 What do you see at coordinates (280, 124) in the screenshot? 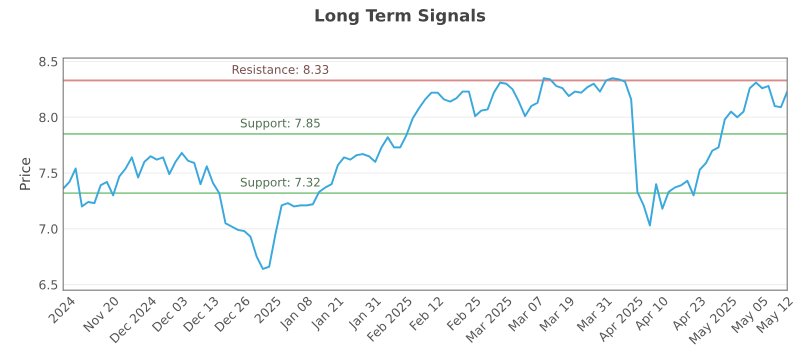
I see `ref-line-label: Support: 7.85` at bounding box center [280, 124].